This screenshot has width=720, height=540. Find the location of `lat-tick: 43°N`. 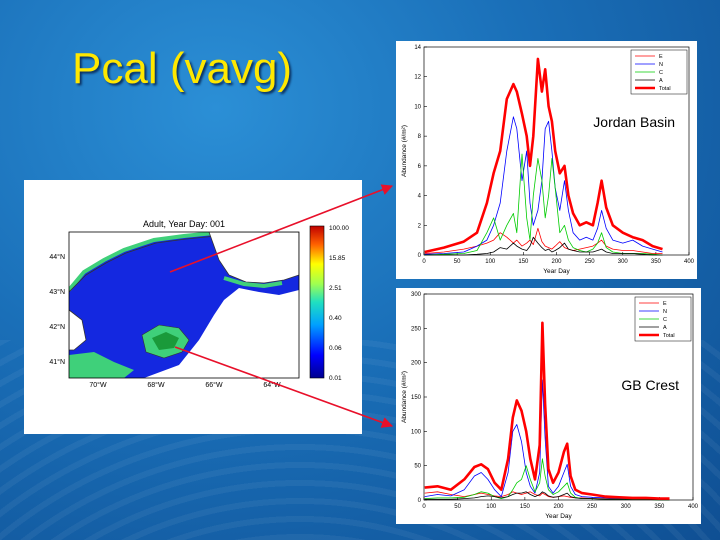

lat-tick: 43°N is located at coordinates (57, 292).